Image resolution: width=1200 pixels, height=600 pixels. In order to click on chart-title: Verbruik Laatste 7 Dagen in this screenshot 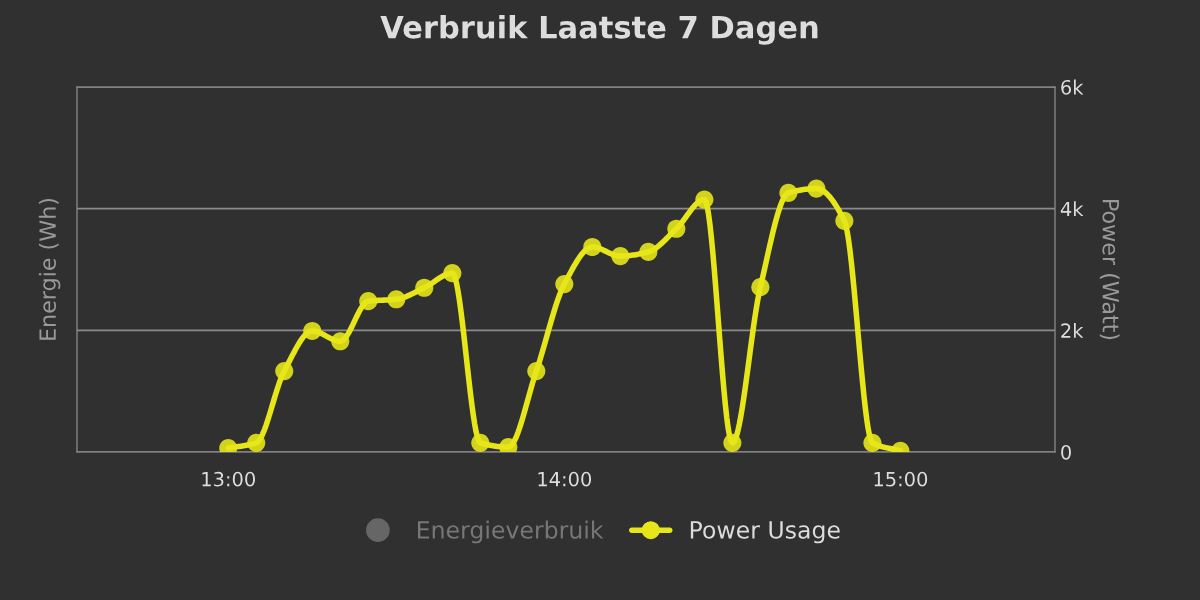, I will do `click(599, 30)`.